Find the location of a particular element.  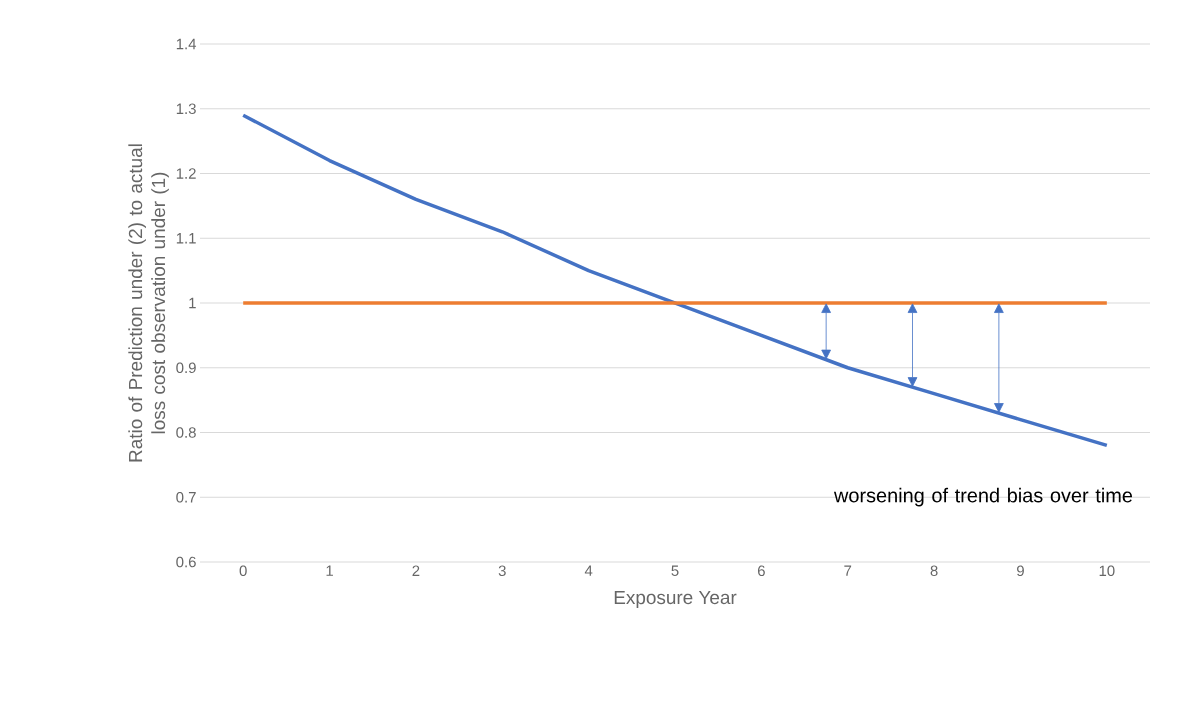

y-tick-label: 1.2 is located at coordinates (186, 173).